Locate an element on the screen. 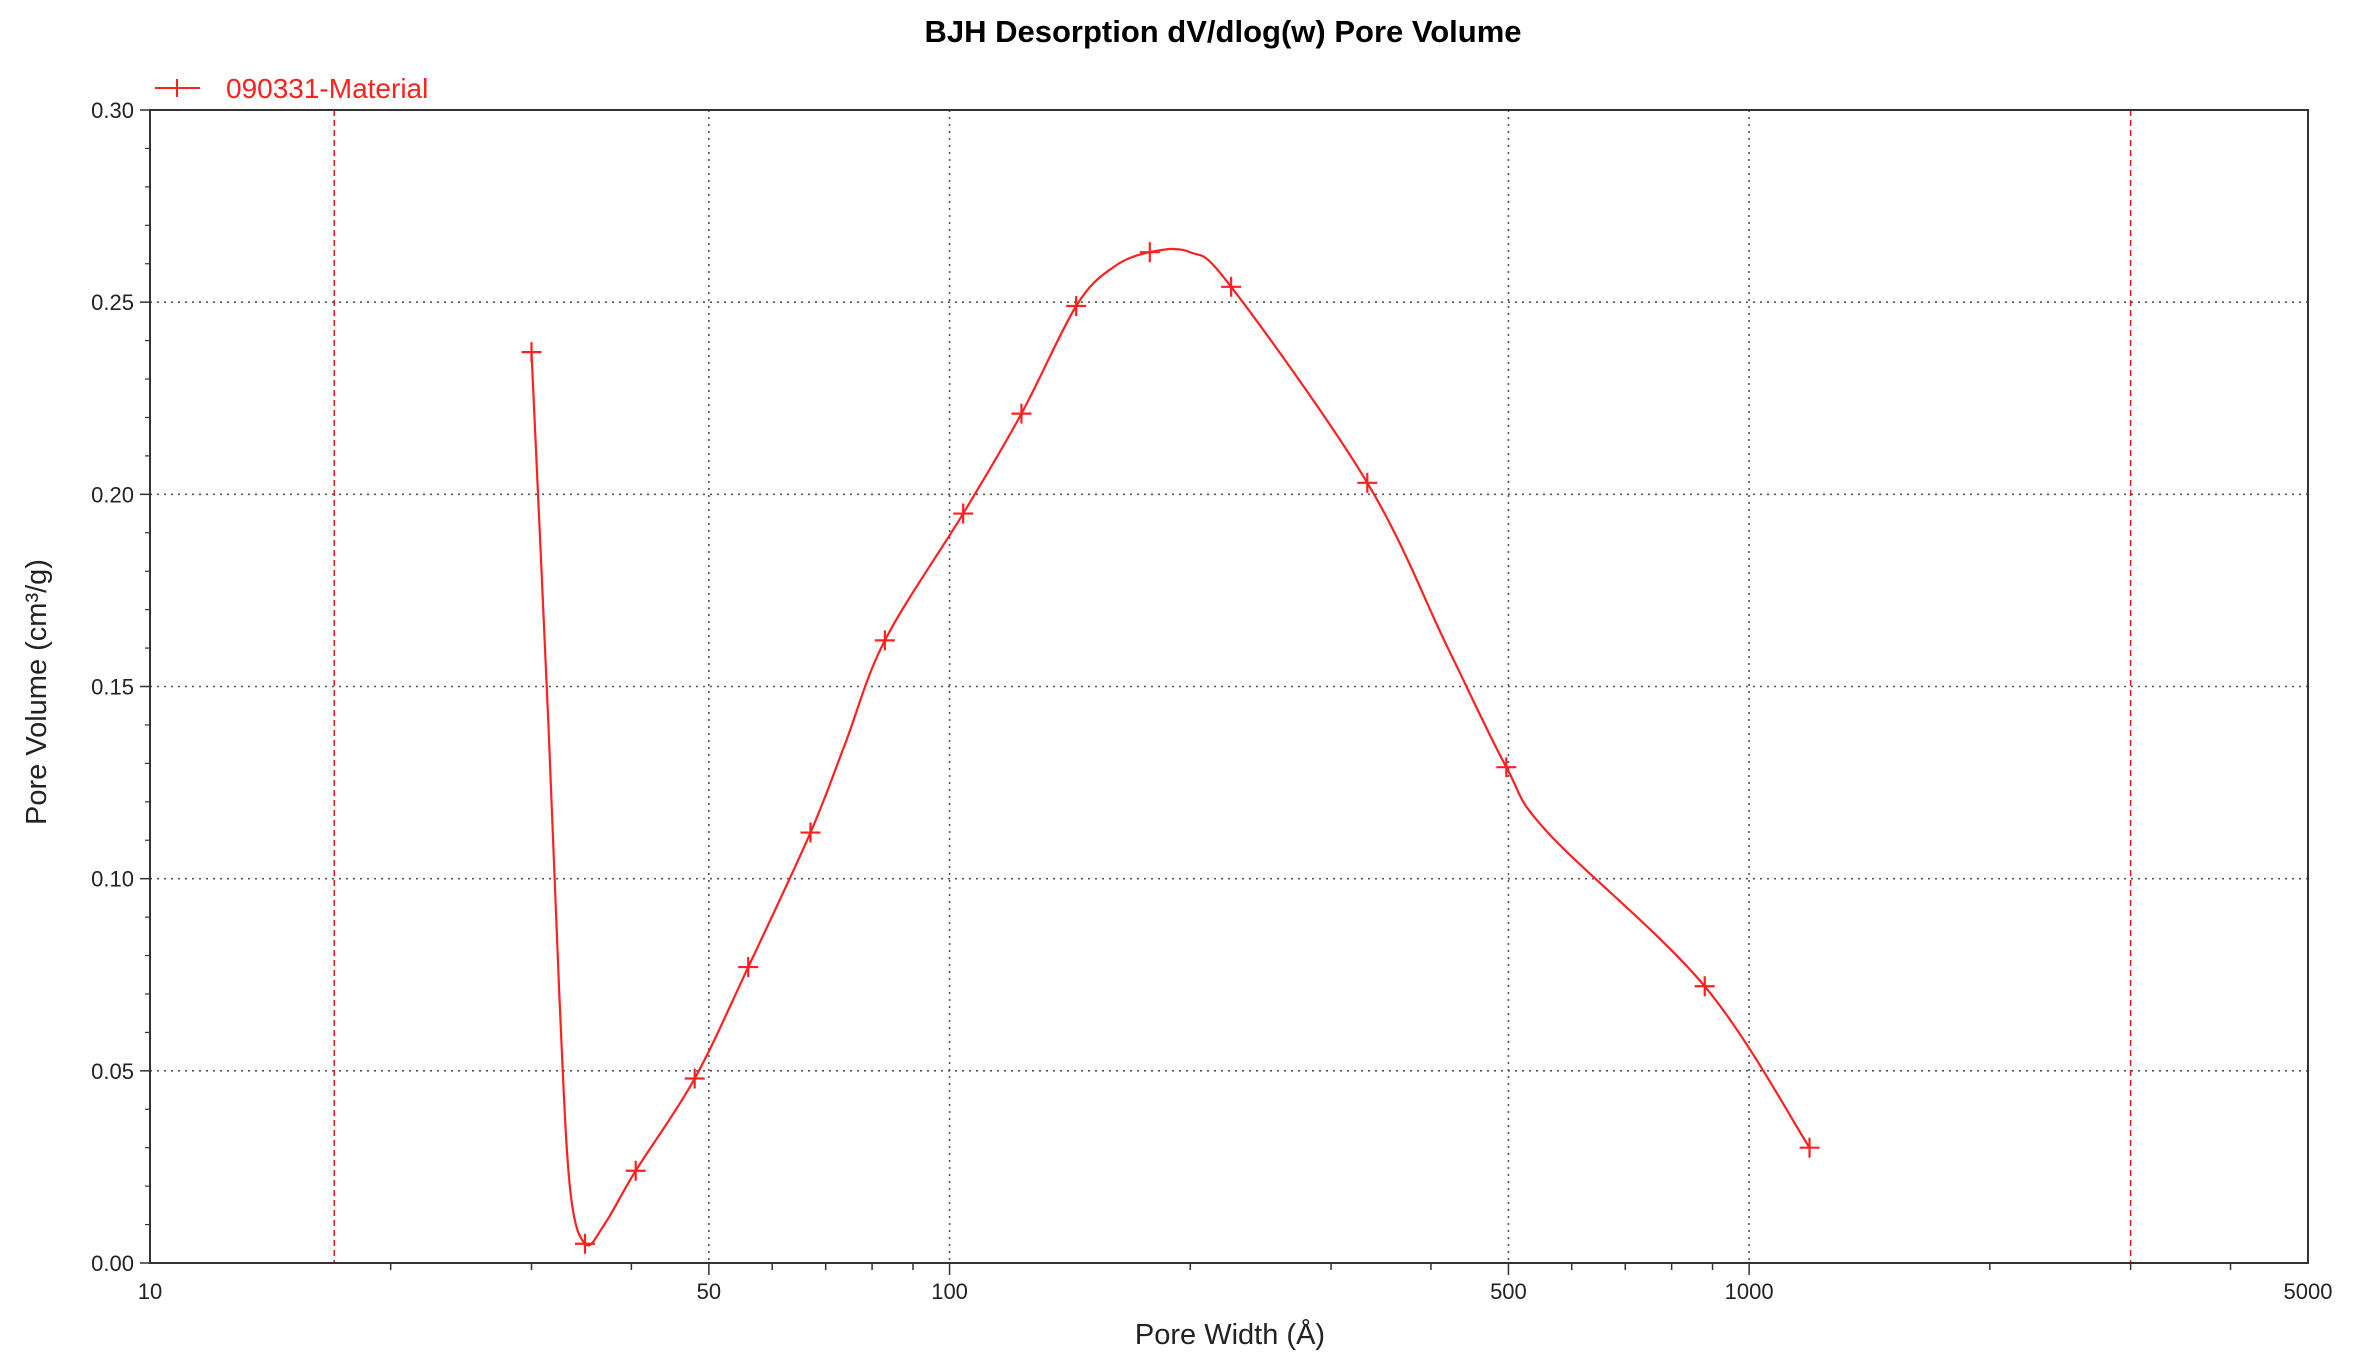 This screenshot has height=1367, width=2365. x-tick-label: 100 is located at coordinates (949, 1291).